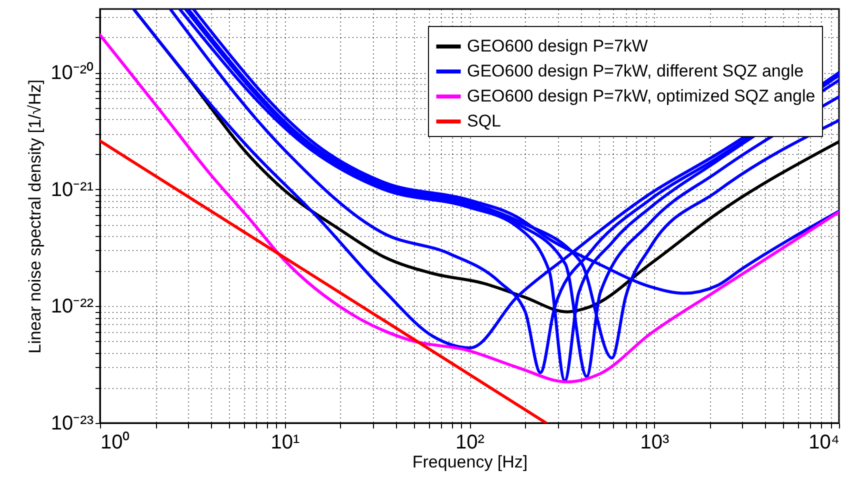 Image resolution: width=859 pixels, height=489 pixels. I want to click on x-tick-label: 10³, so click(655, 443).